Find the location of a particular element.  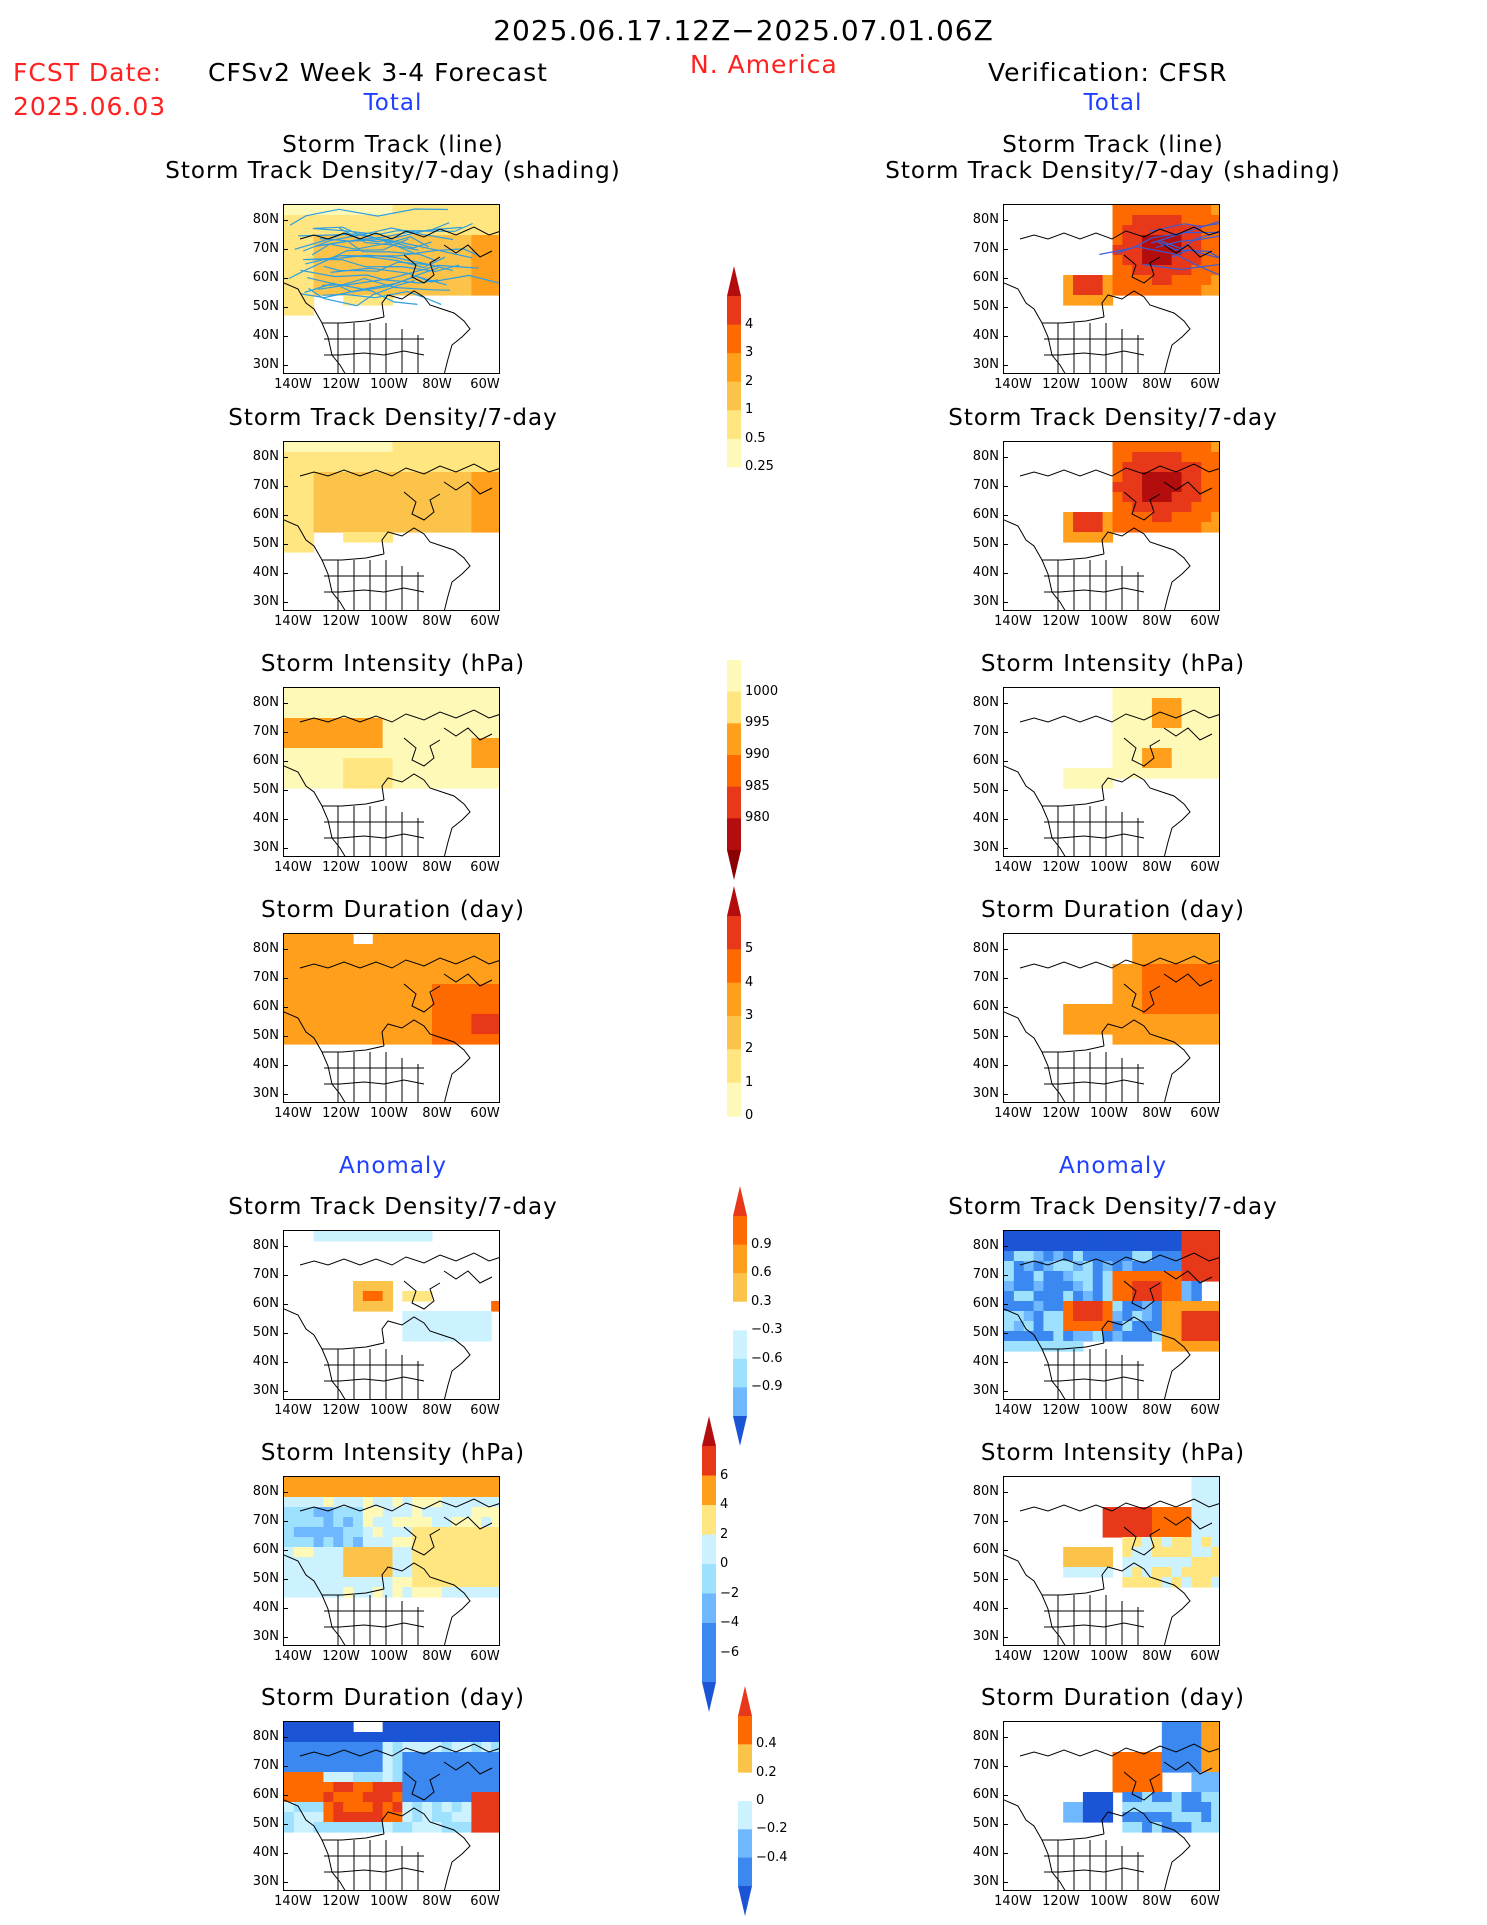

storm-track-line is located at coordinates (1187, 250).